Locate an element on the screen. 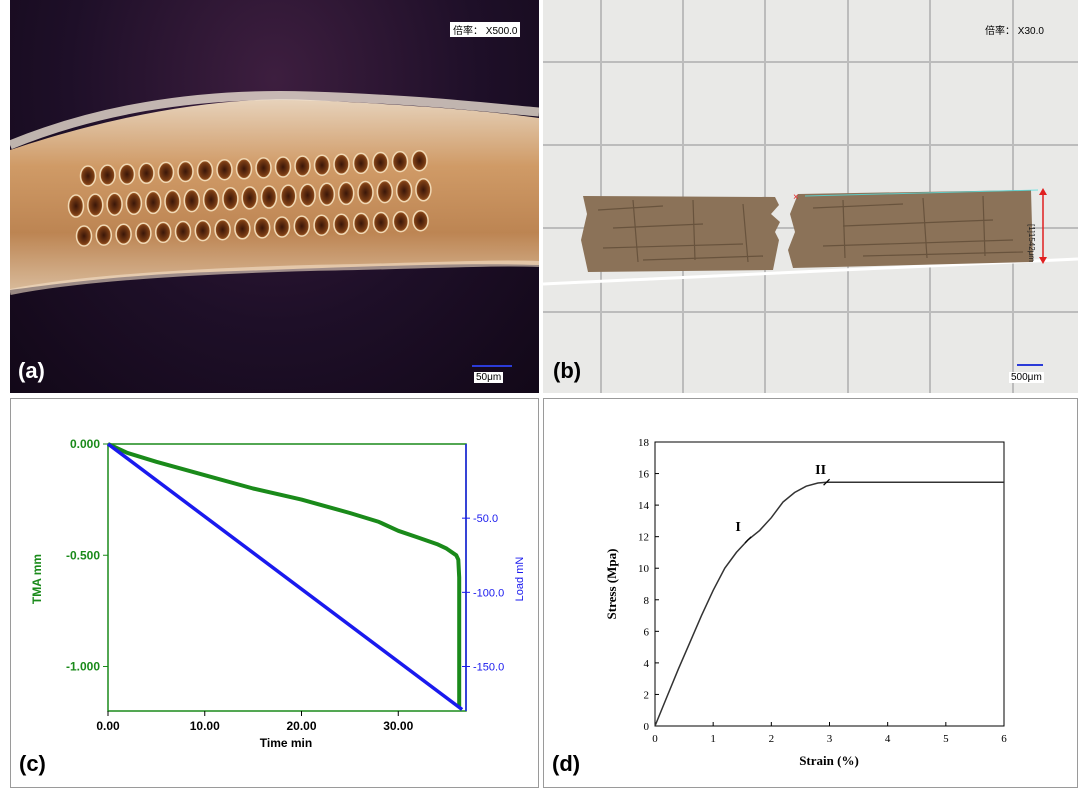 The height and width of the screenshot is (799, 1080). stress-strain-curve is located at coordinates (829, 604).